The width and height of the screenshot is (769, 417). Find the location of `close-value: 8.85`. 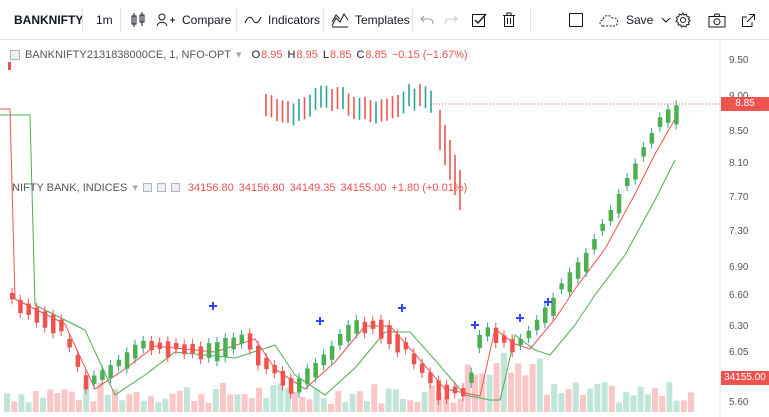

close-value: 8.85 is located at coordinates (376, 54).